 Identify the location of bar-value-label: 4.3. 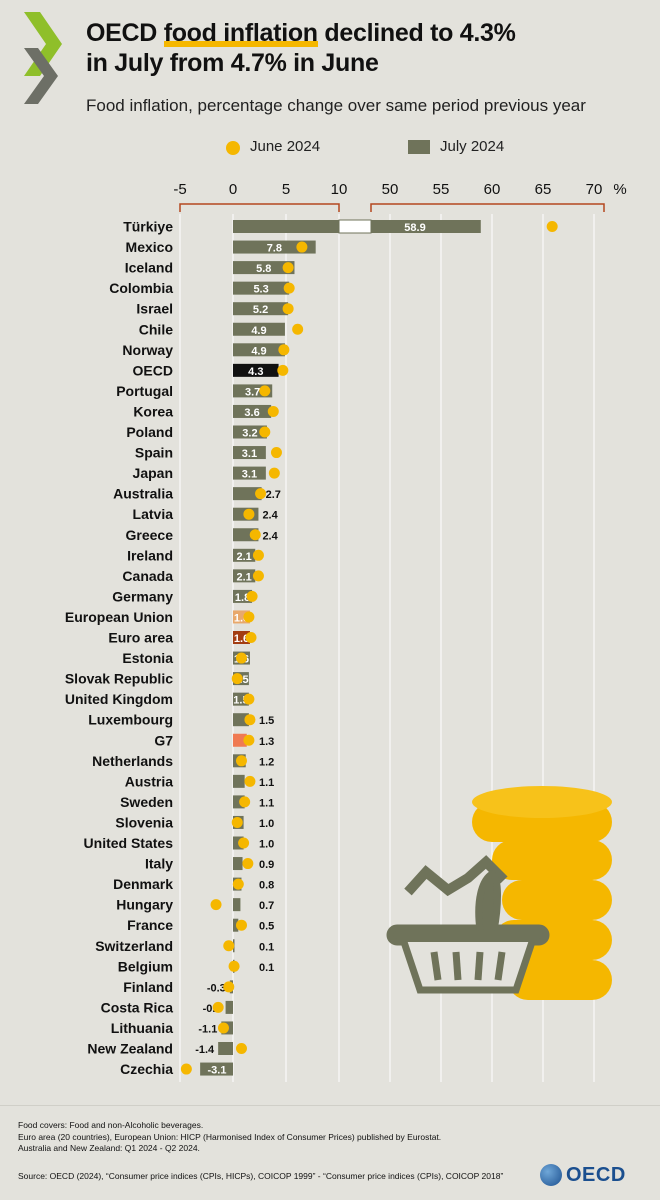
(255, 372).